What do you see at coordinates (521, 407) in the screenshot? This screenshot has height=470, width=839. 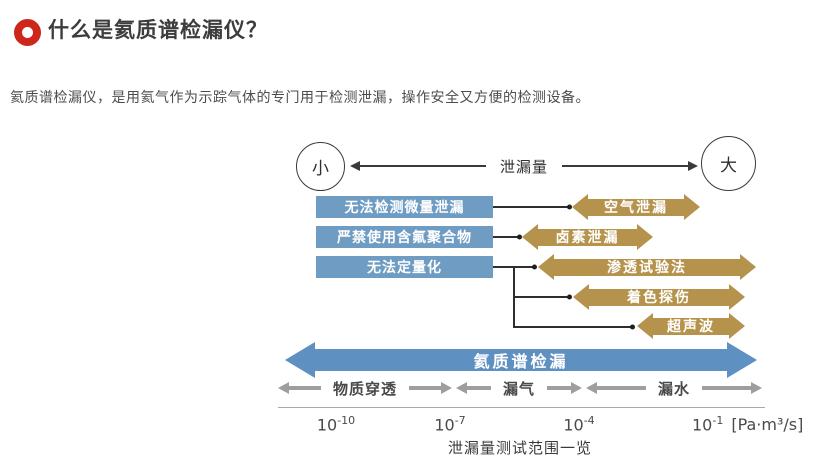 I see `axis-line` at bounding box center [521, 407].